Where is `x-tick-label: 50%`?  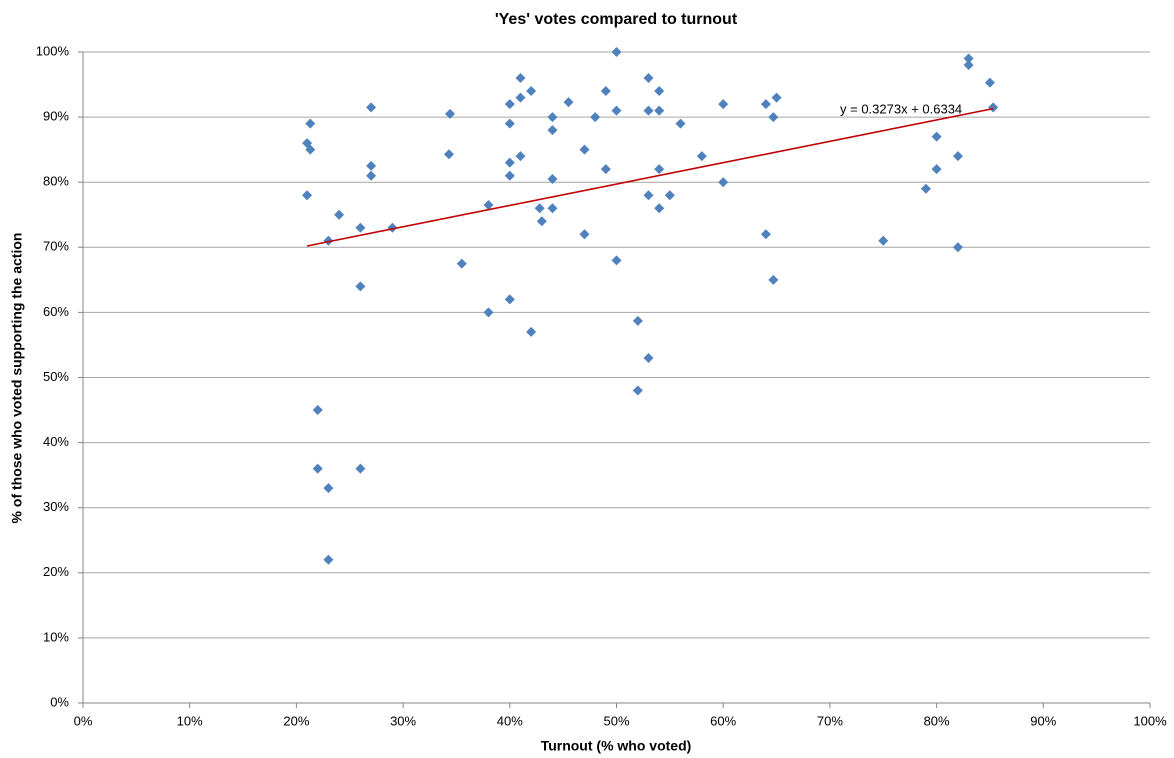 x-tick-label: 50% is located at coordinates (616, 720).